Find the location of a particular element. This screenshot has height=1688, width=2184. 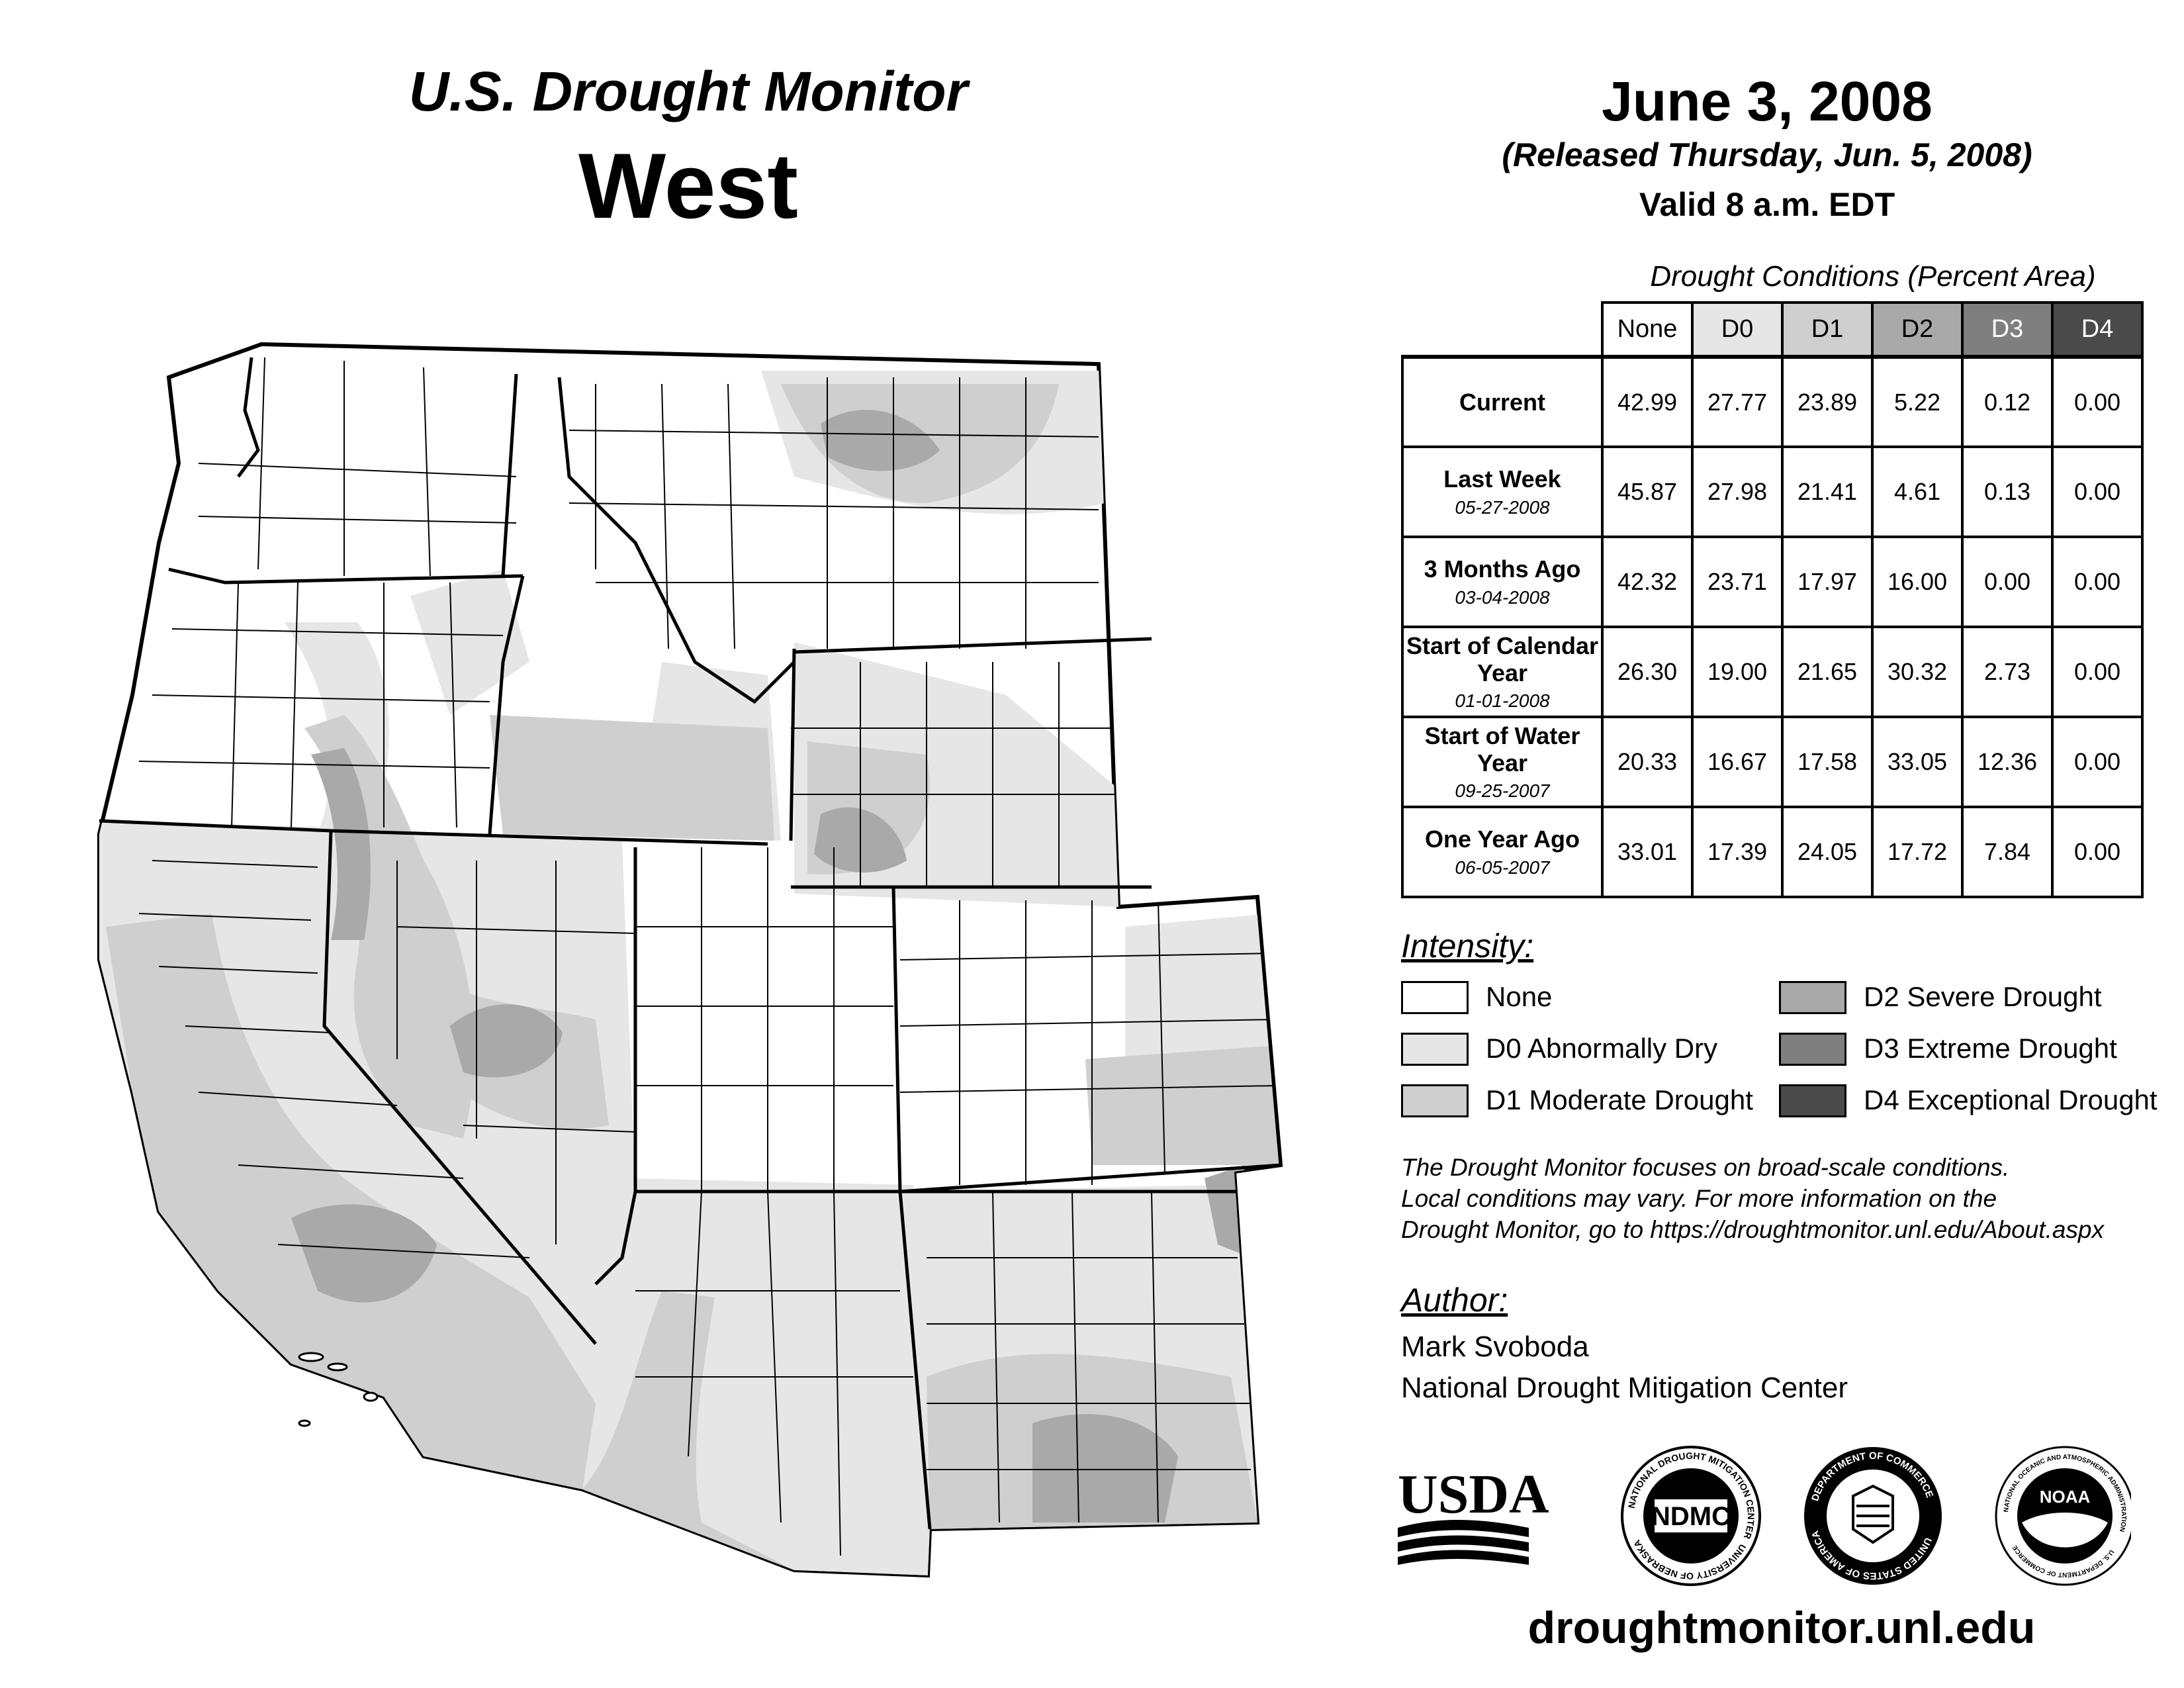

table-cell: 0.13 is located at coordinates (2008, 491).